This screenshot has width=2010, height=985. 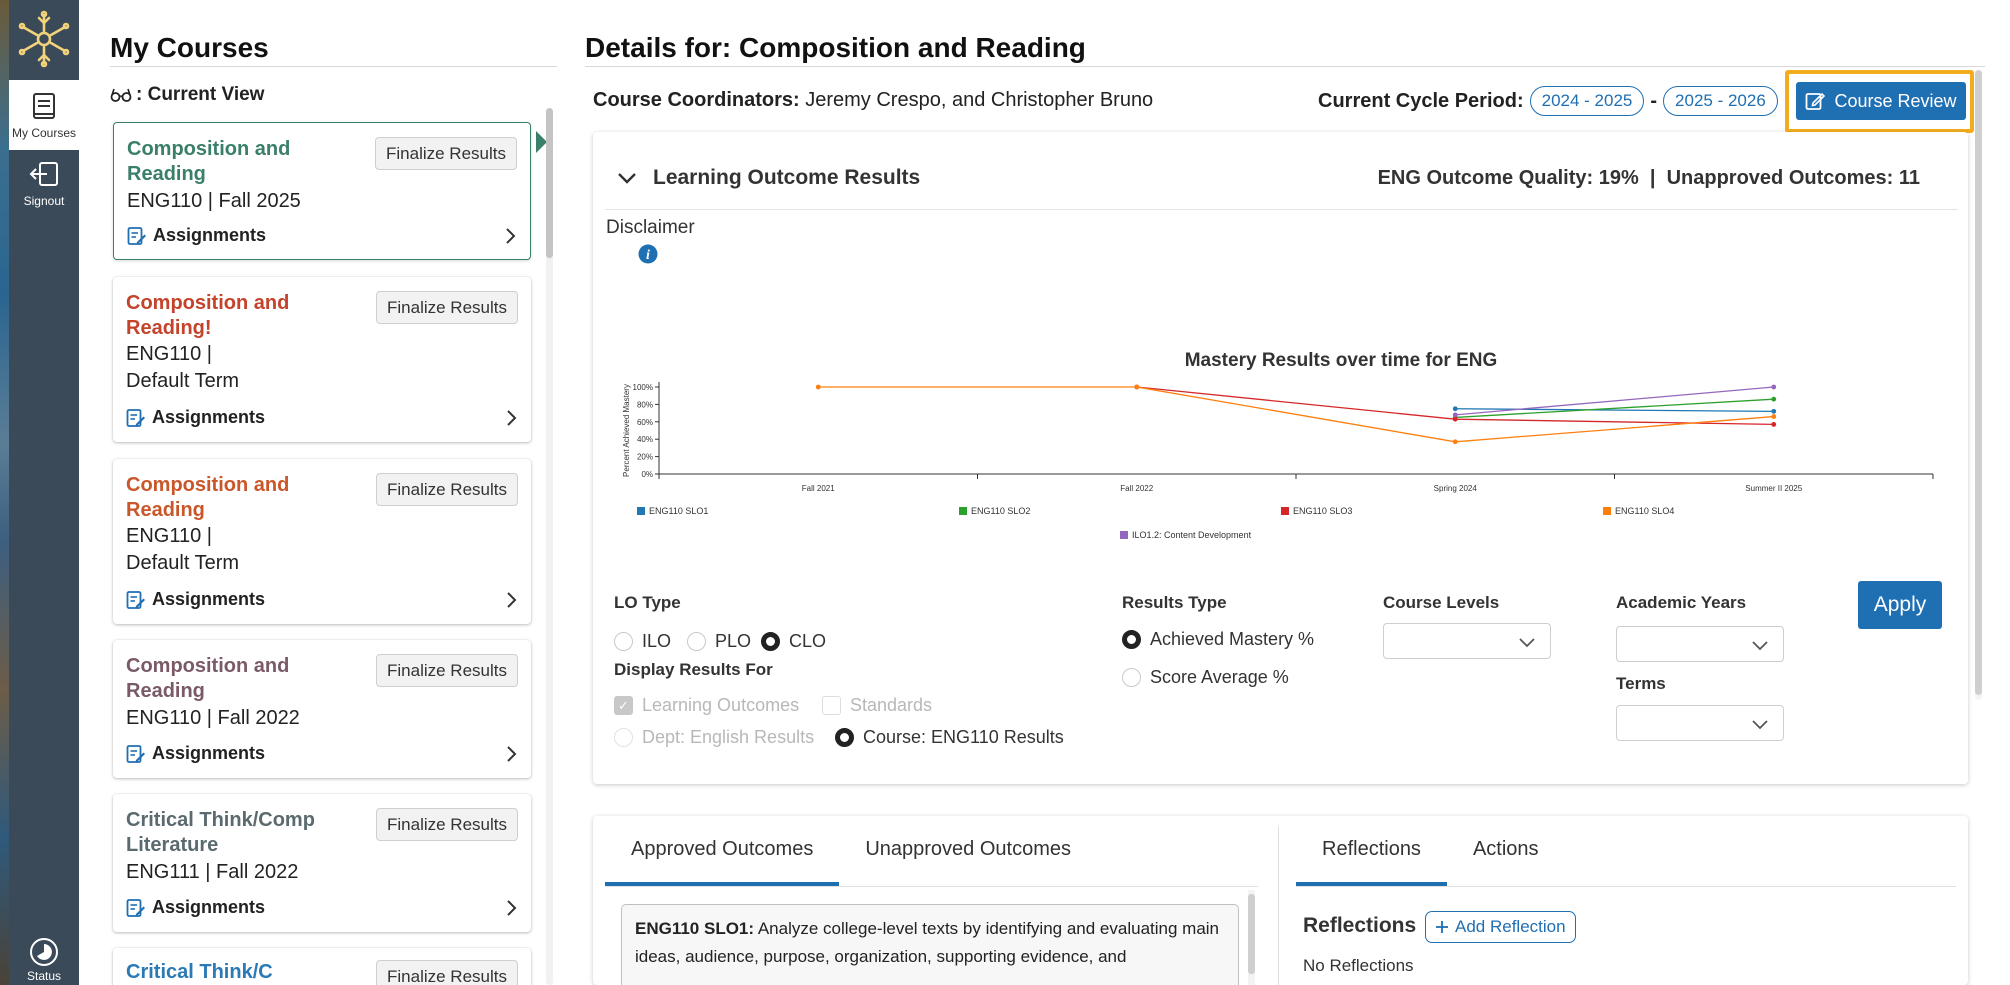 I want to click on series-line, so click(x=1614, y=408).